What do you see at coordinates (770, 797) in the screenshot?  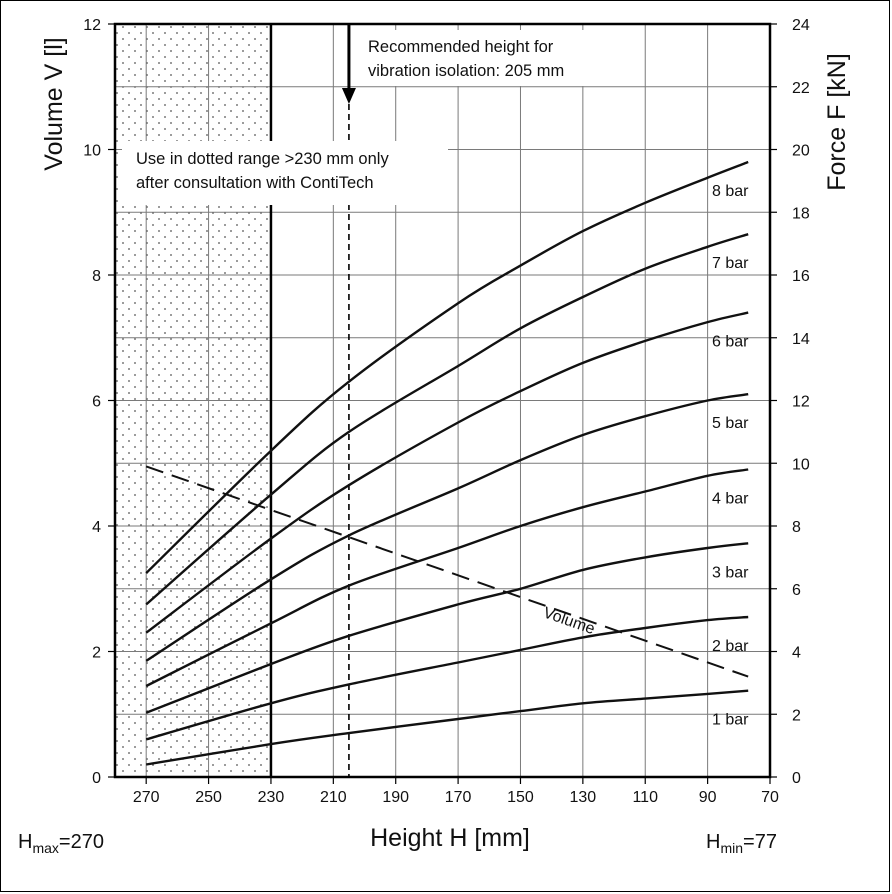 I see `x-tick-label: 70` at bounding box center [770, 797].